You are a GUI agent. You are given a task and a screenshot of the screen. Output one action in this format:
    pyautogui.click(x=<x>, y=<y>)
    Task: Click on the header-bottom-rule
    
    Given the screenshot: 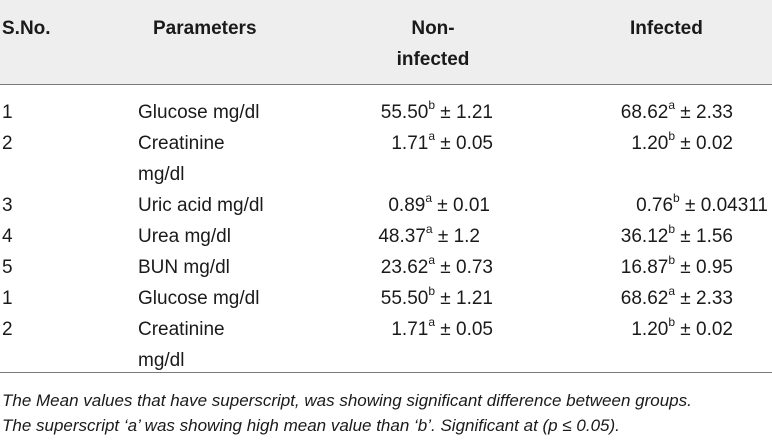 What is the action you would take?
    pyautogui.click(x=386, y=84)
    